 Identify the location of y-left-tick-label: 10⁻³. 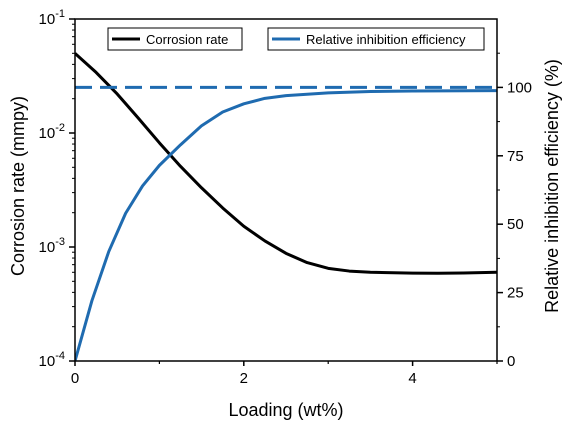
(52, 246).